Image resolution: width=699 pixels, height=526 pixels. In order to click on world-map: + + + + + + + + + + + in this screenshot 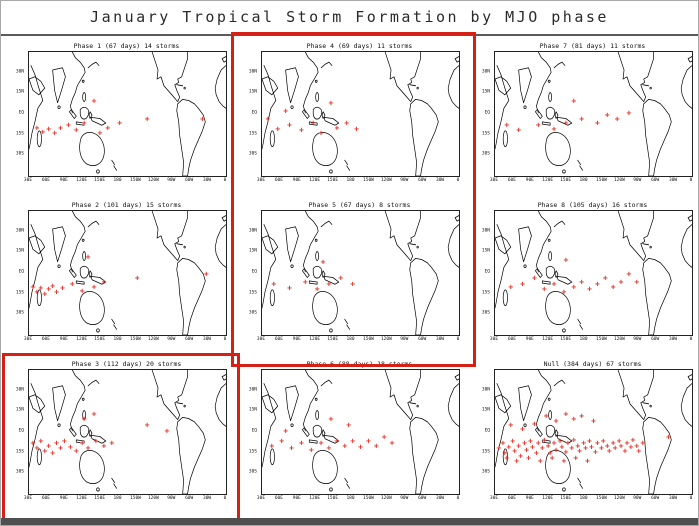, I will do `click(360, 114)`.